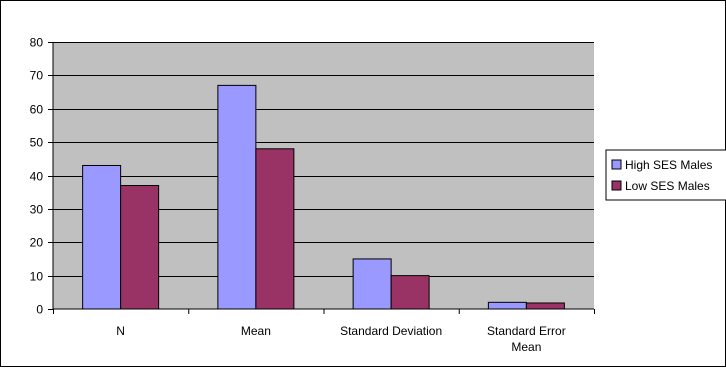 This screenshot has height=372, width=726. Describe the element at coordinates (120, 331) in the screenshot. I see `x-tick-label: N` at that location.